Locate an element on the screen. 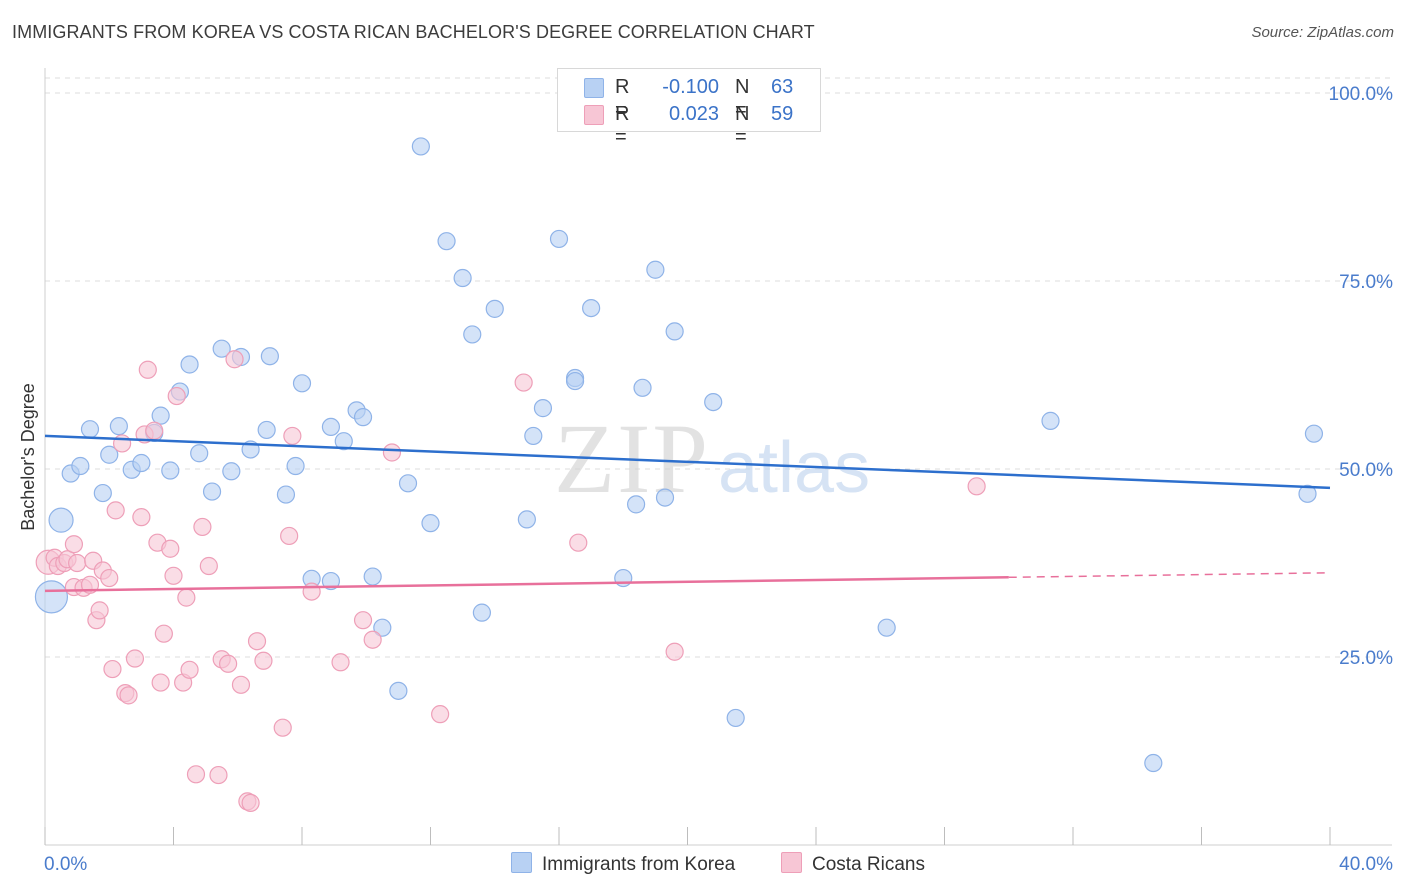 The width and height of the screenshot is (1406, 892). korea-swatch is located at coordinates (594, 88).